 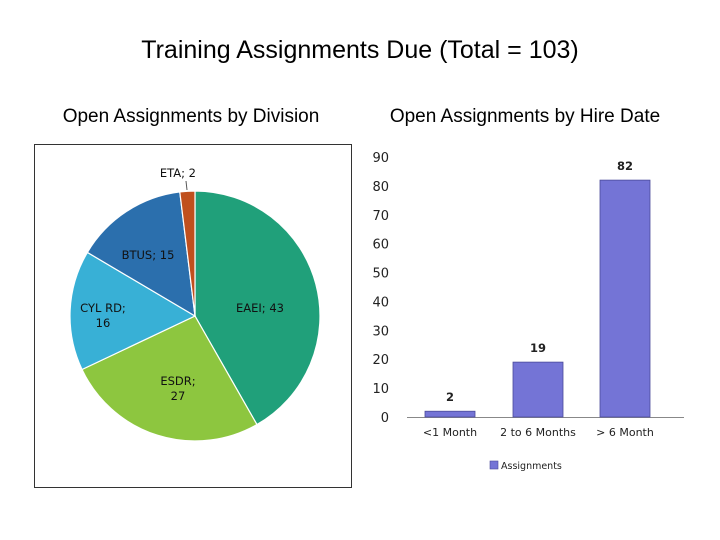 I want to click on pie-label-cyl-rd: CYL RD; 16, so click(x=103, y=315).